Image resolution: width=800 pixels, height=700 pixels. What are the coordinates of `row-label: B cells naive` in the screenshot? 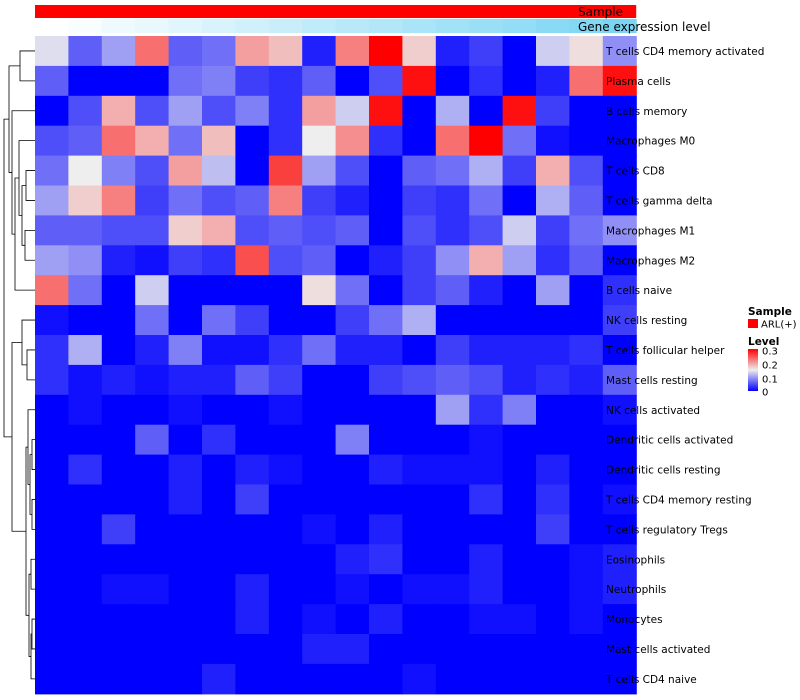 It's located at (639, 291).